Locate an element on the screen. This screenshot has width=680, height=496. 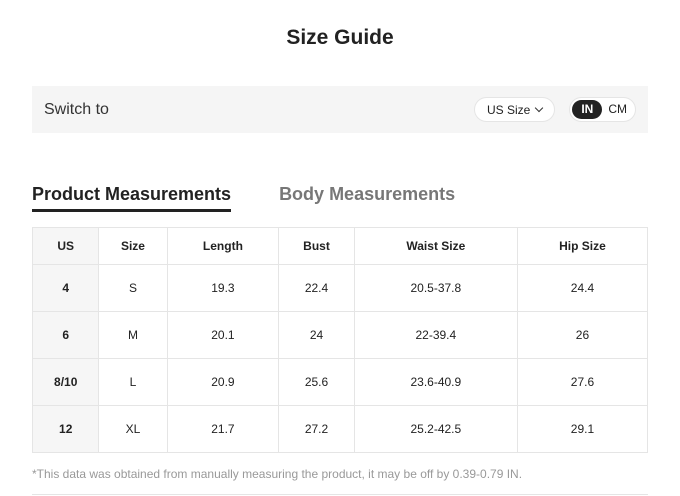
table-header-row: US Size Length Bust Waist Size Hip Size is located at coordinates (340, 246).